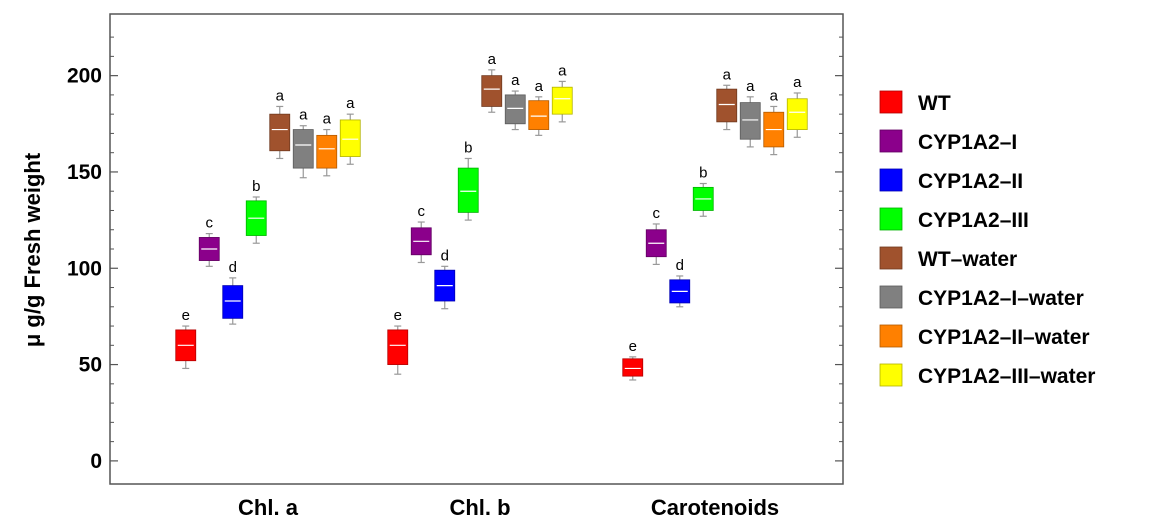 The image size is (1159, 520). I want to click on box-4-2: a, so click(727, 98).